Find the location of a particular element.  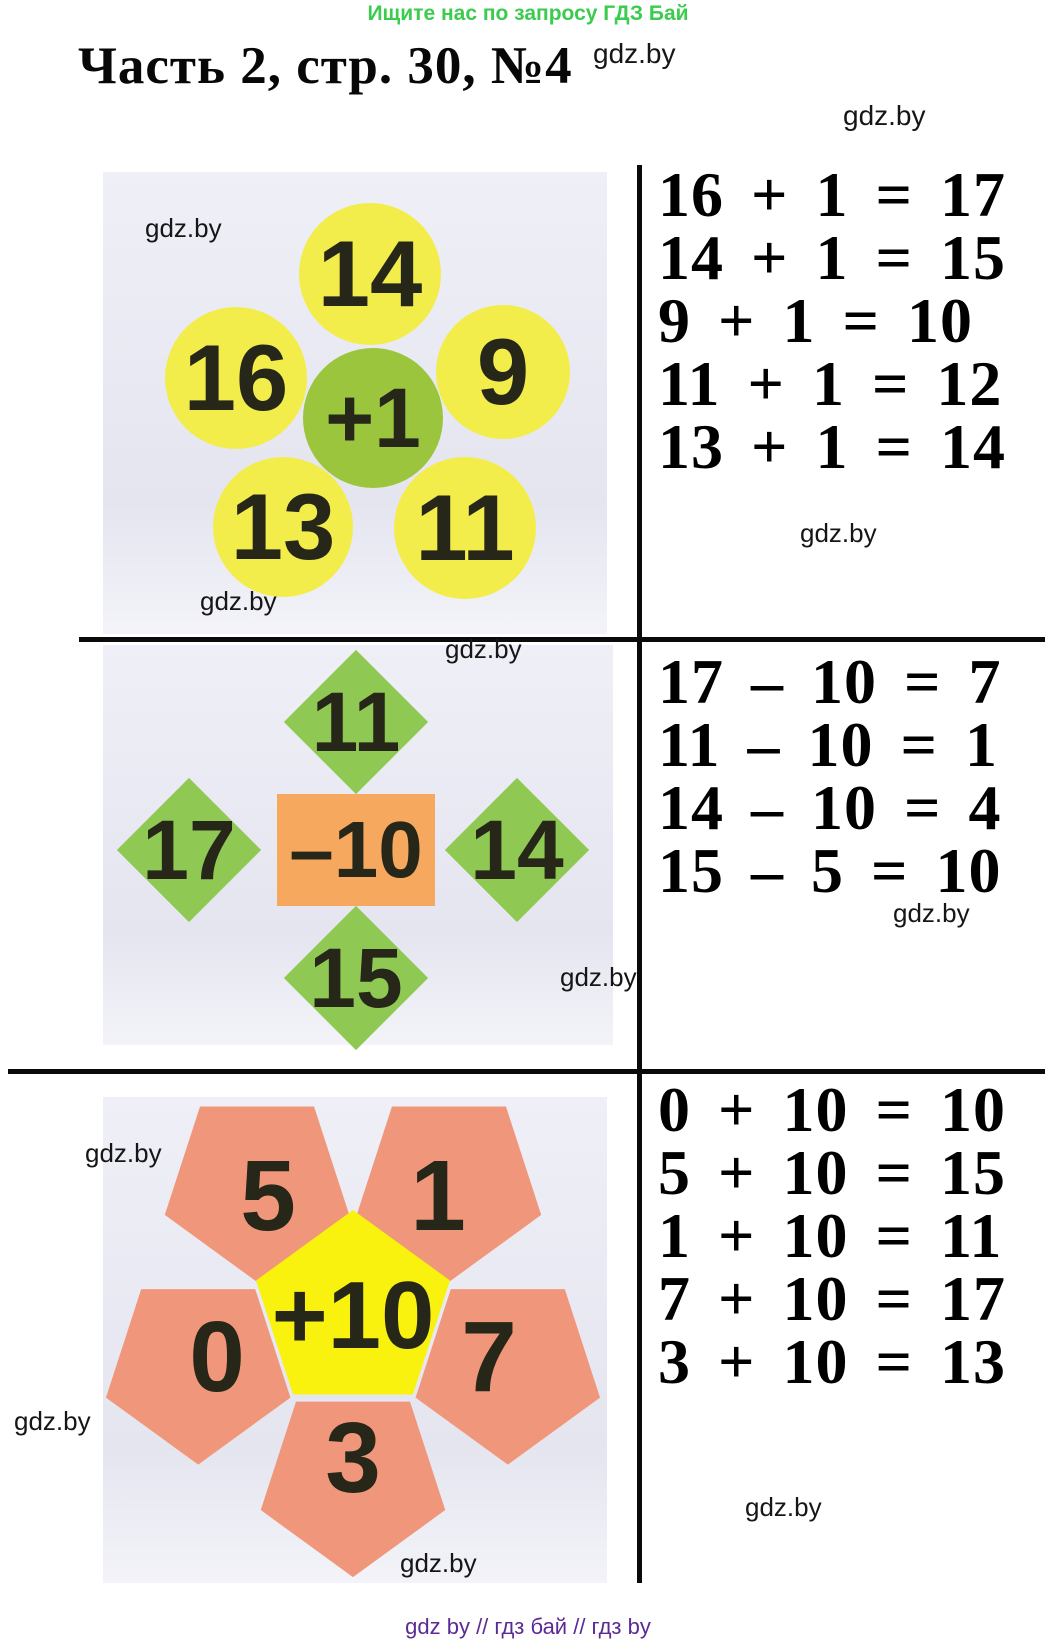

diamond-value: 14 is located at coordinates (517, 850).